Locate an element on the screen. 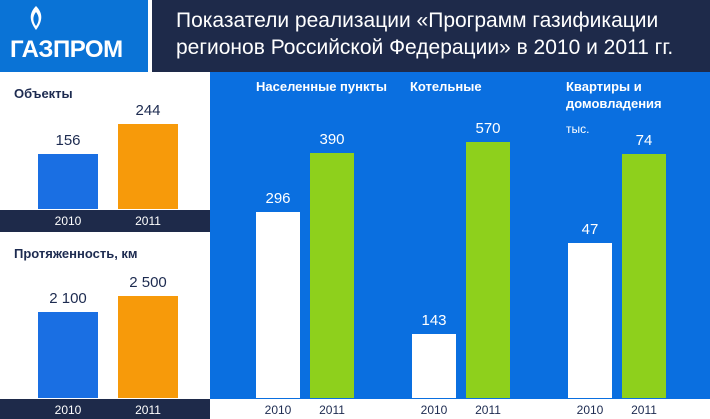 The image size is (710, 419). objects-chart-title: Объекты is located at coordinates (43, 93).